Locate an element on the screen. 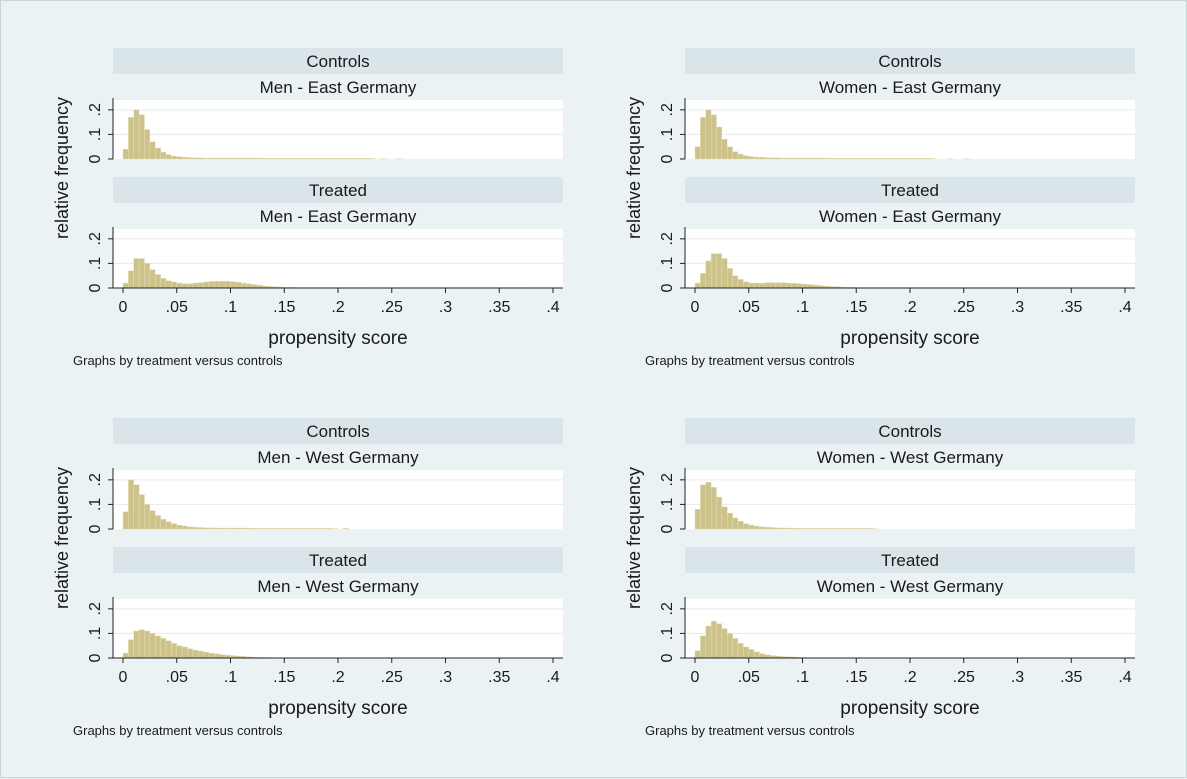  panel-subgroup-label: Men - East Germany is located at coordinates (338, 87).